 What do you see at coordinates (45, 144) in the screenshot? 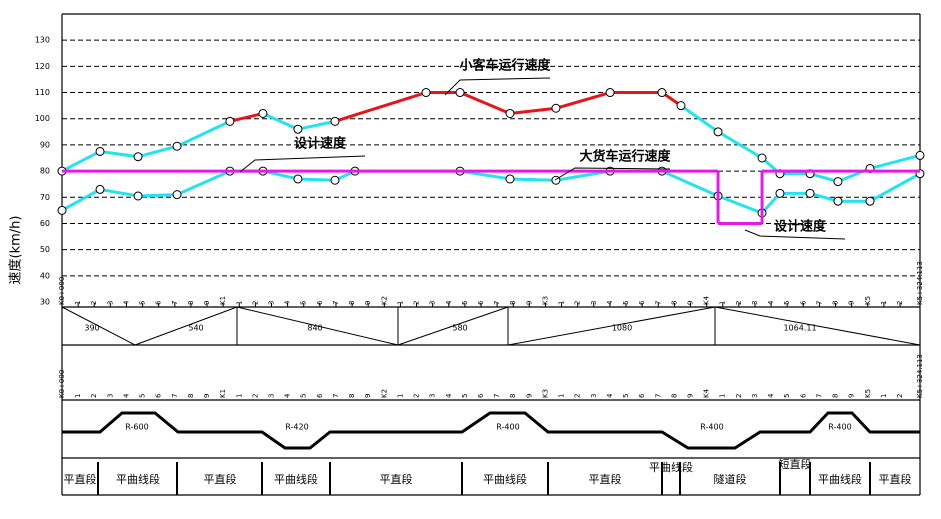
I see `y-tick-label: 90` at bounding box center [45, 144].